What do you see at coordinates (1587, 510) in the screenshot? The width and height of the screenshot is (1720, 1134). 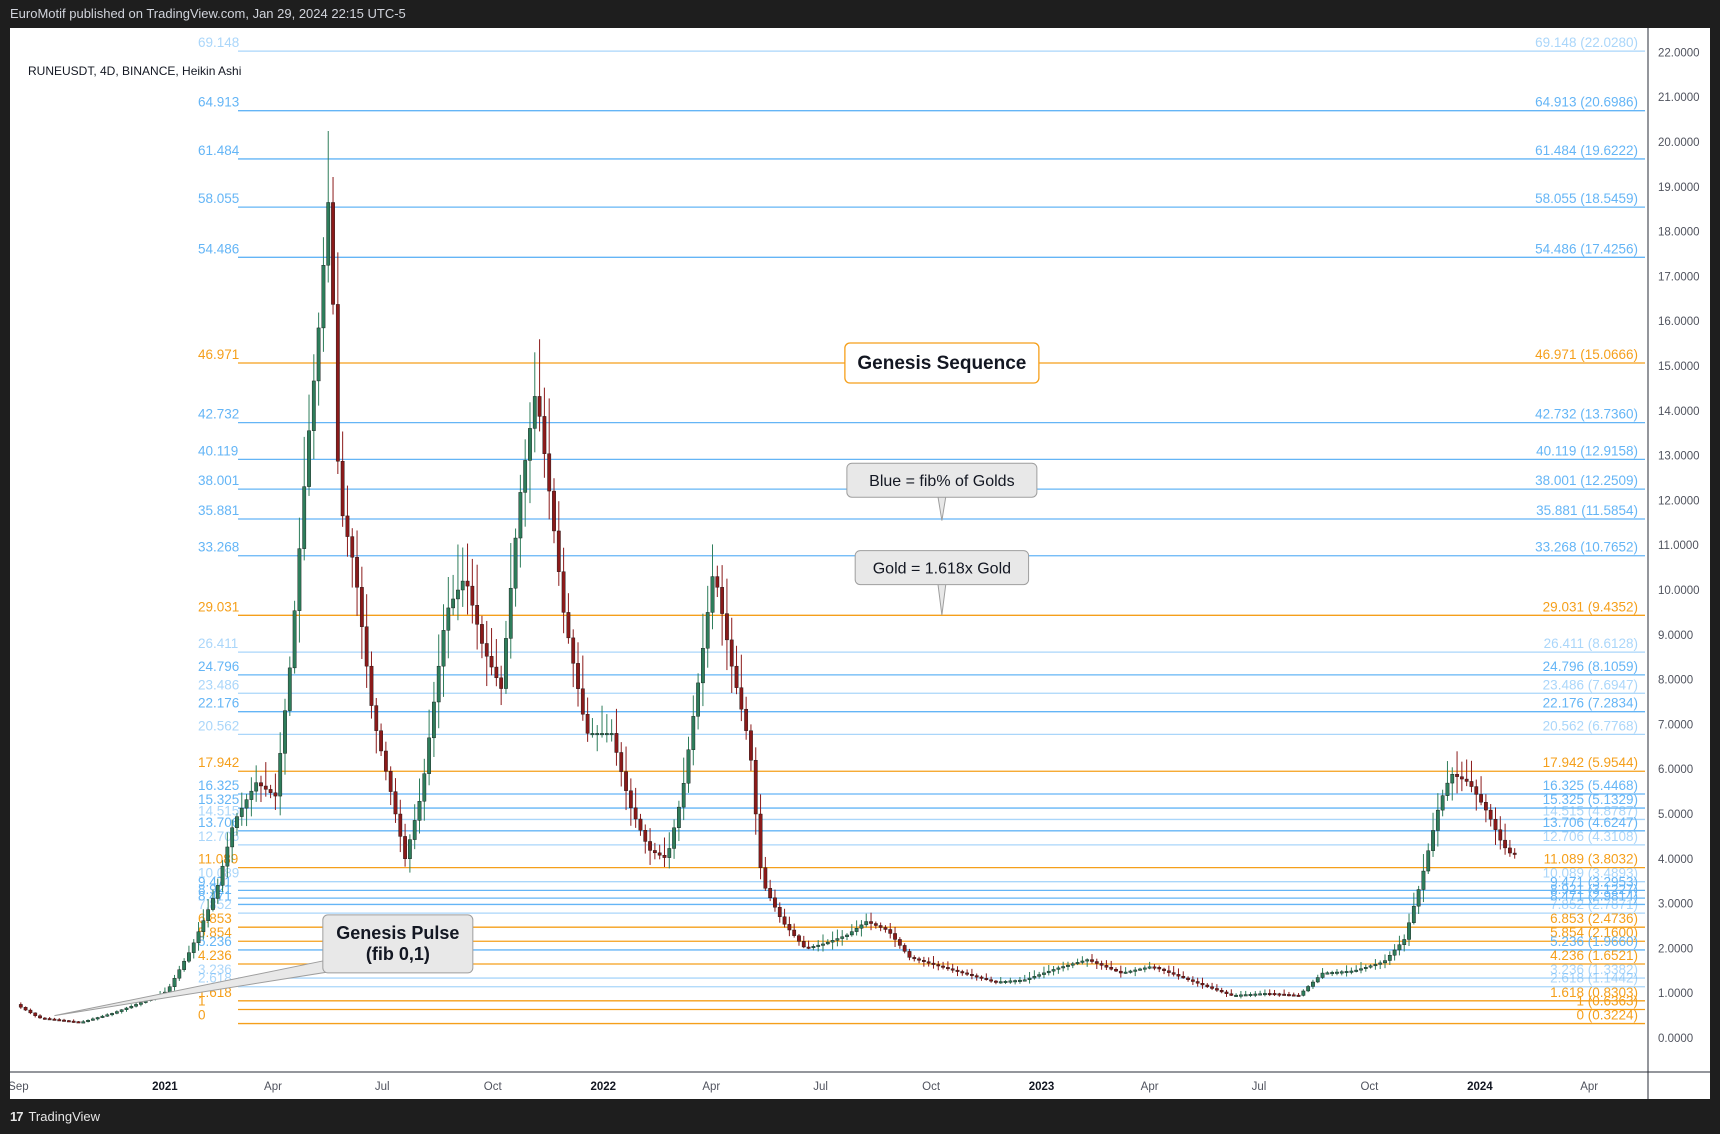 I see `fib-level-price-label: 35.881 (11.5854)` at bounding box center [1587, 510].